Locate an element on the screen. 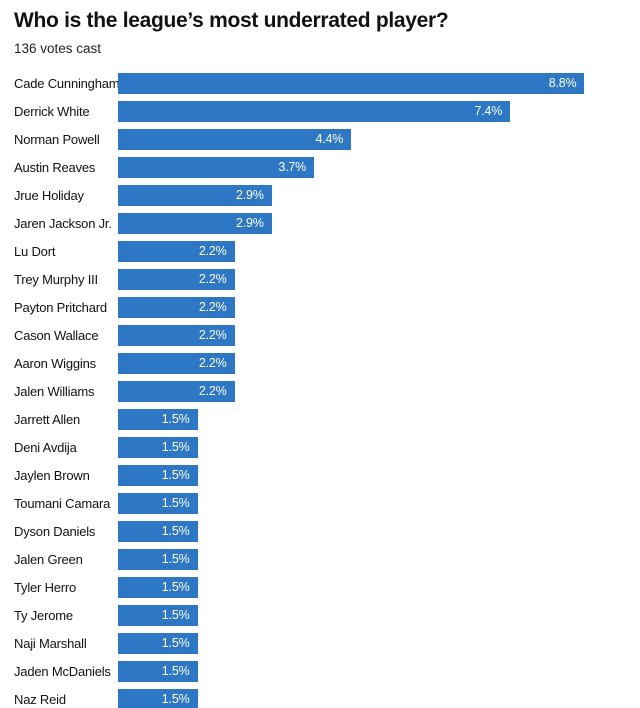 This screenshot has height=708, width=640. player-name-label: Cason Wallace is located at coordinates (56, 335).